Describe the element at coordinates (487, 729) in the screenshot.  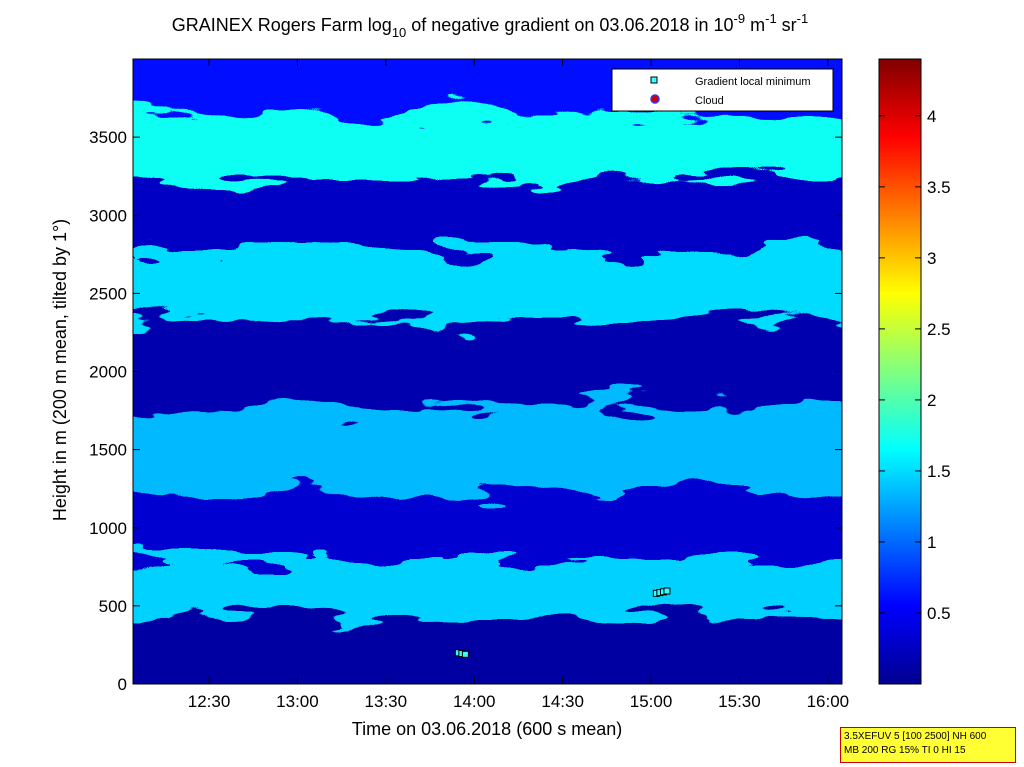
I see `x-axis-label: Time on 03.06.2018 (600 s mean)` at that location.